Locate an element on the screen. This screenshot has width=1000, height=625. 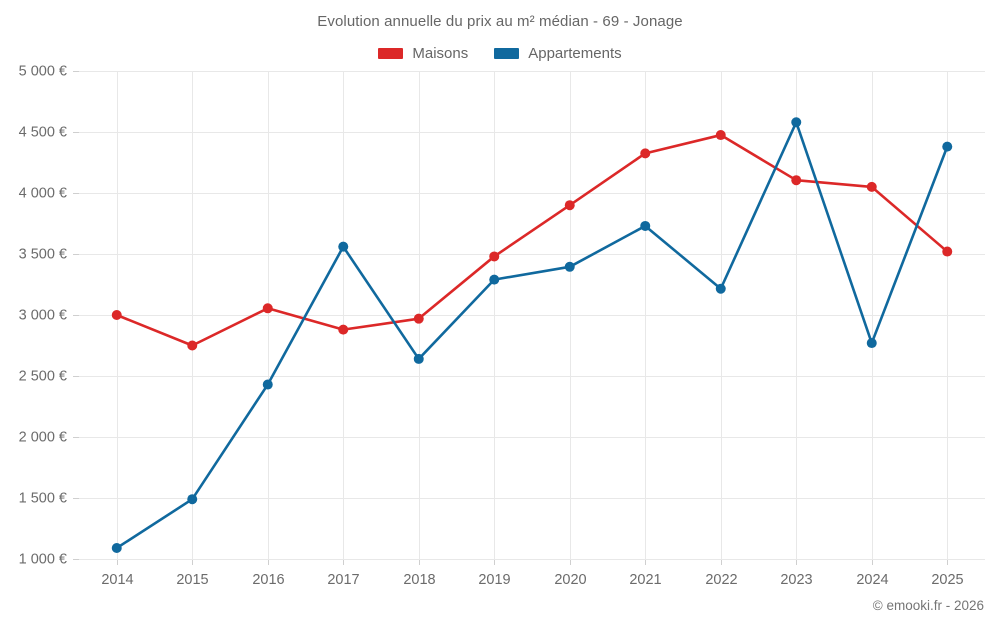
x-axis-label: 2018 is located at coordinates (419, 580).